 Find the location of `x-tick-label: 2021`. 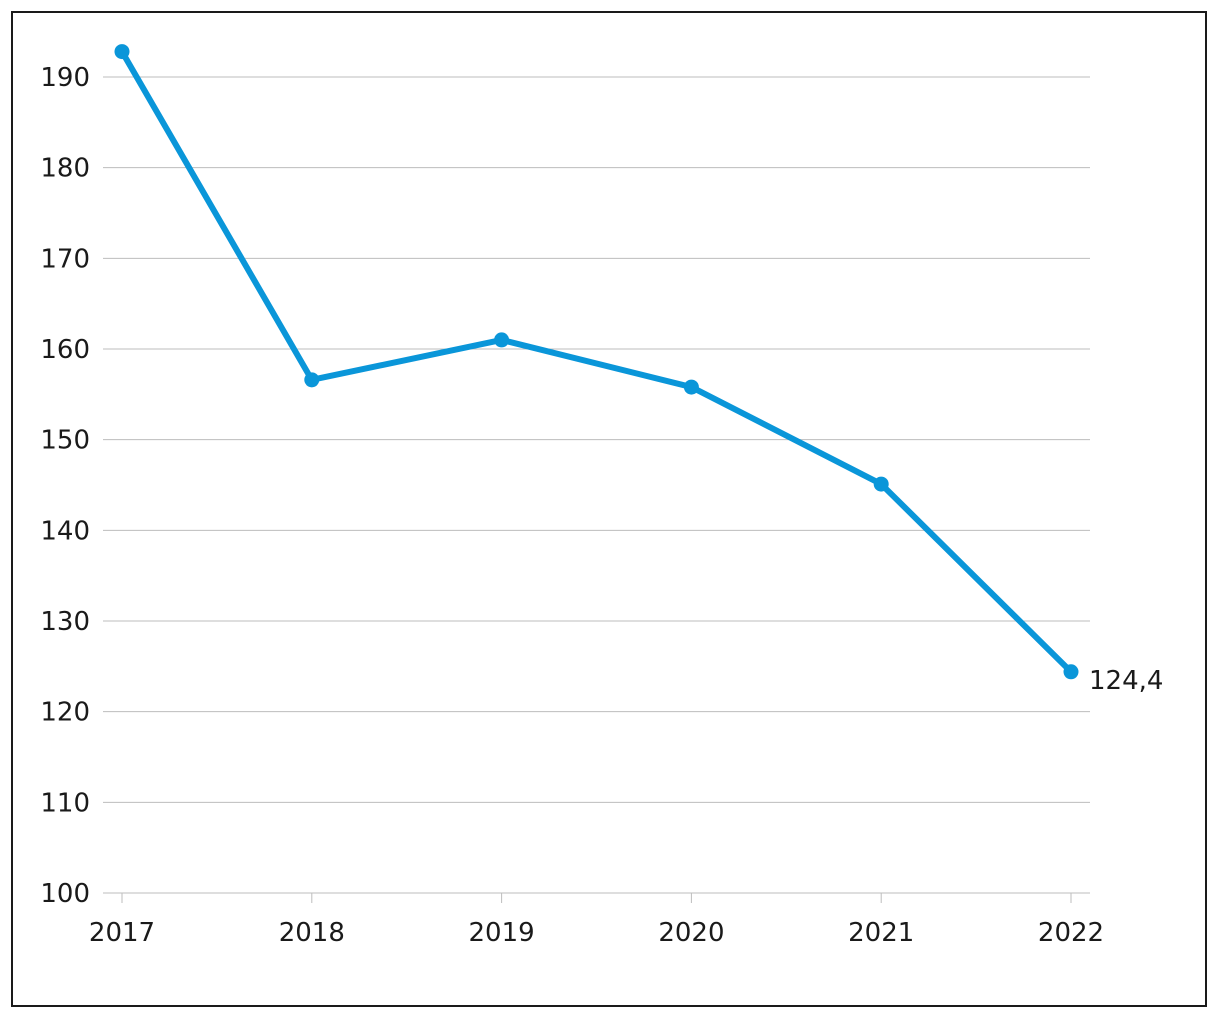

x-tick-label: 2021 is located at coordinates (881, 933).